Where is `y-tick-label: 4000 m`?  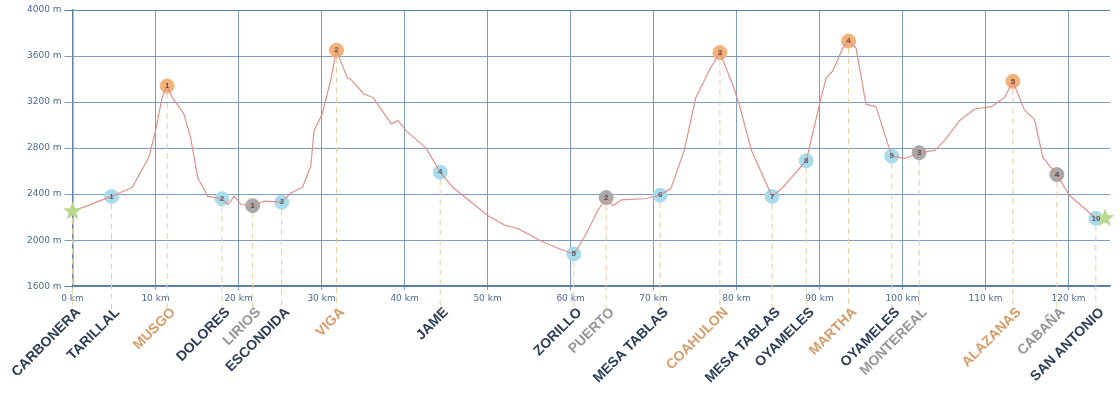 y-tick-label: 4000 m is located at coordinates (44, 9).